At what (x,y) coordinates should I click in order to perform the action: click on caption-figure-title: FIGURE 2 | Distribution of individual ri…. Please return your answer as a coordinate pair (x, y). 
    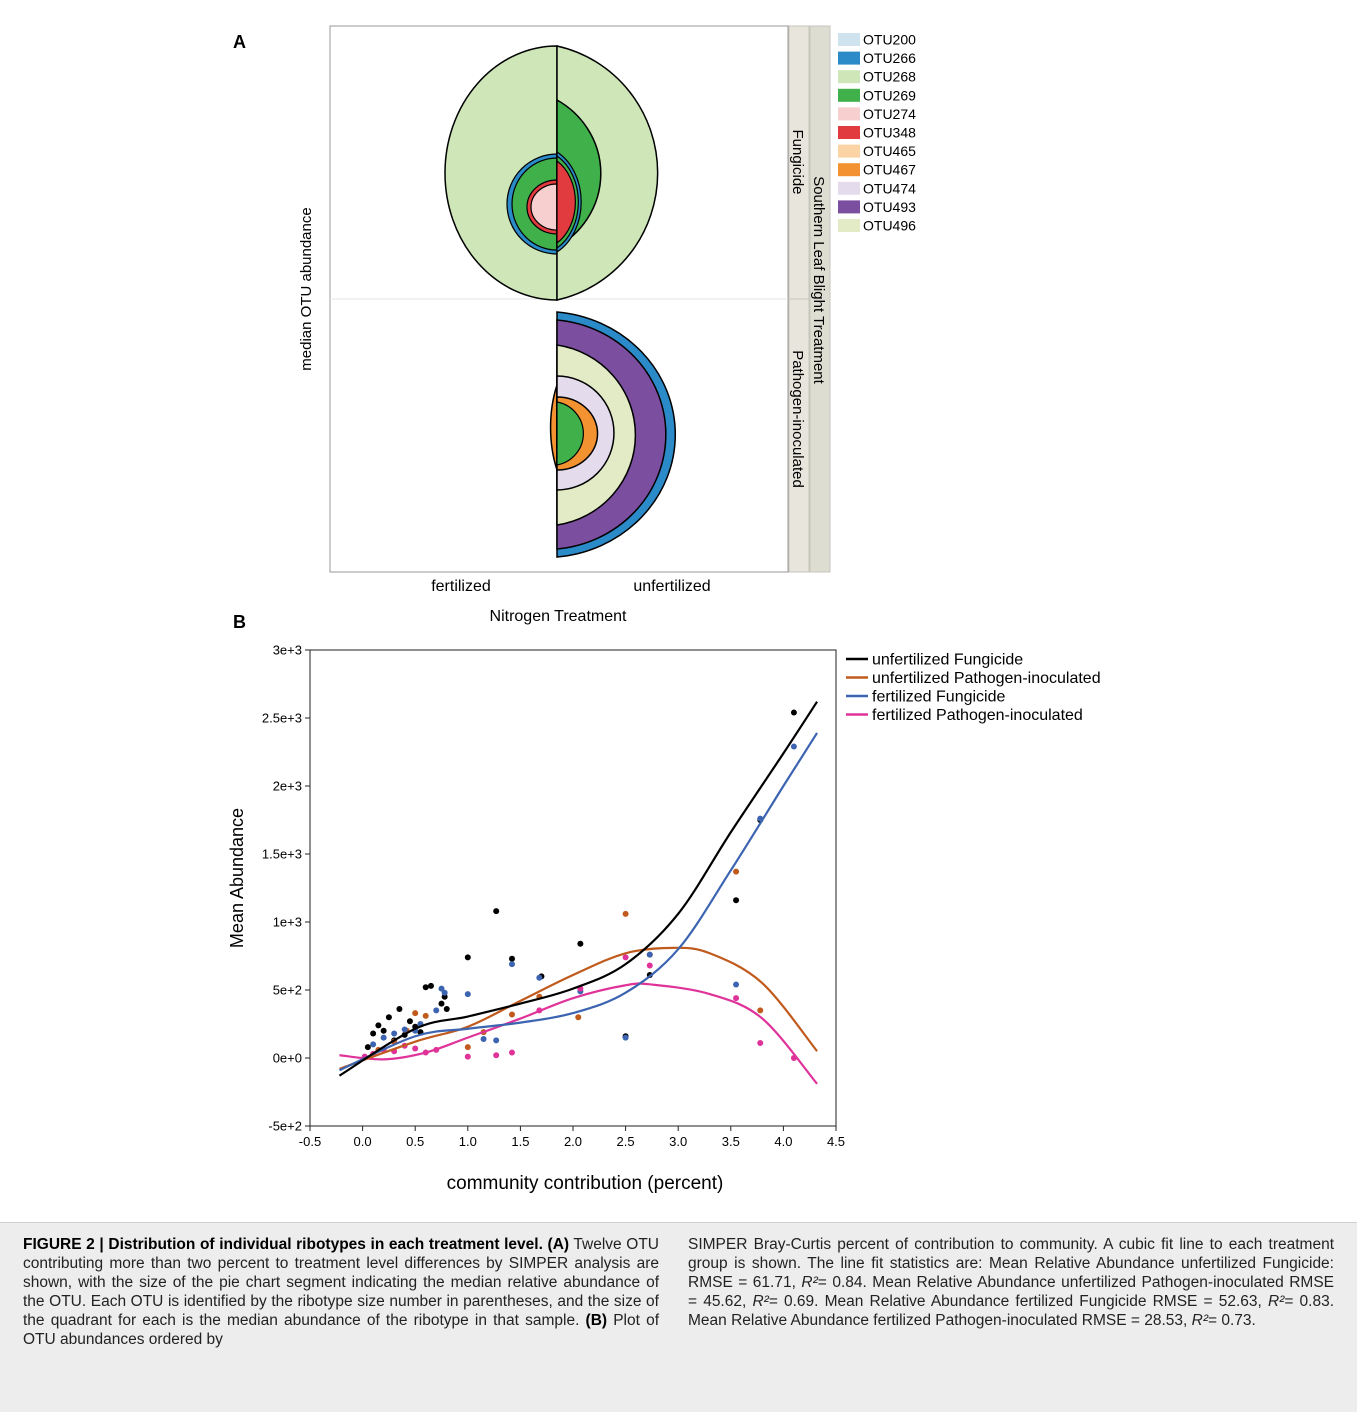
    Looking at the image, I should click on (283, 1244).